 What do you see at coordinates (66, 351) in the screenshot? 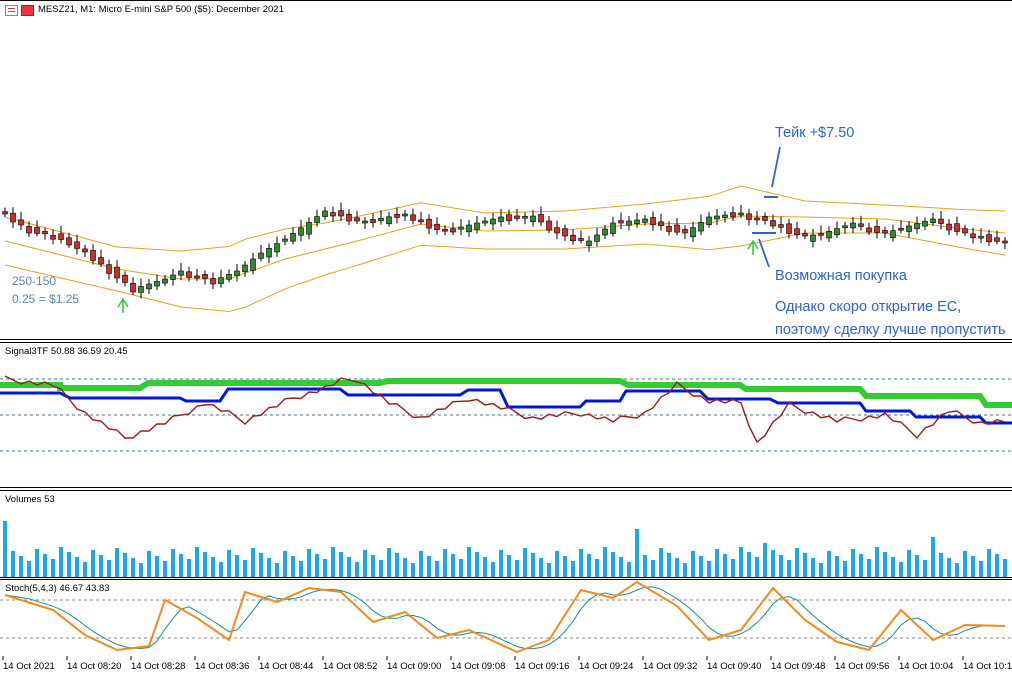
I see `signal-title: Signal3TF 50.88 36.59 20.45` at bounding box center [66, 351].